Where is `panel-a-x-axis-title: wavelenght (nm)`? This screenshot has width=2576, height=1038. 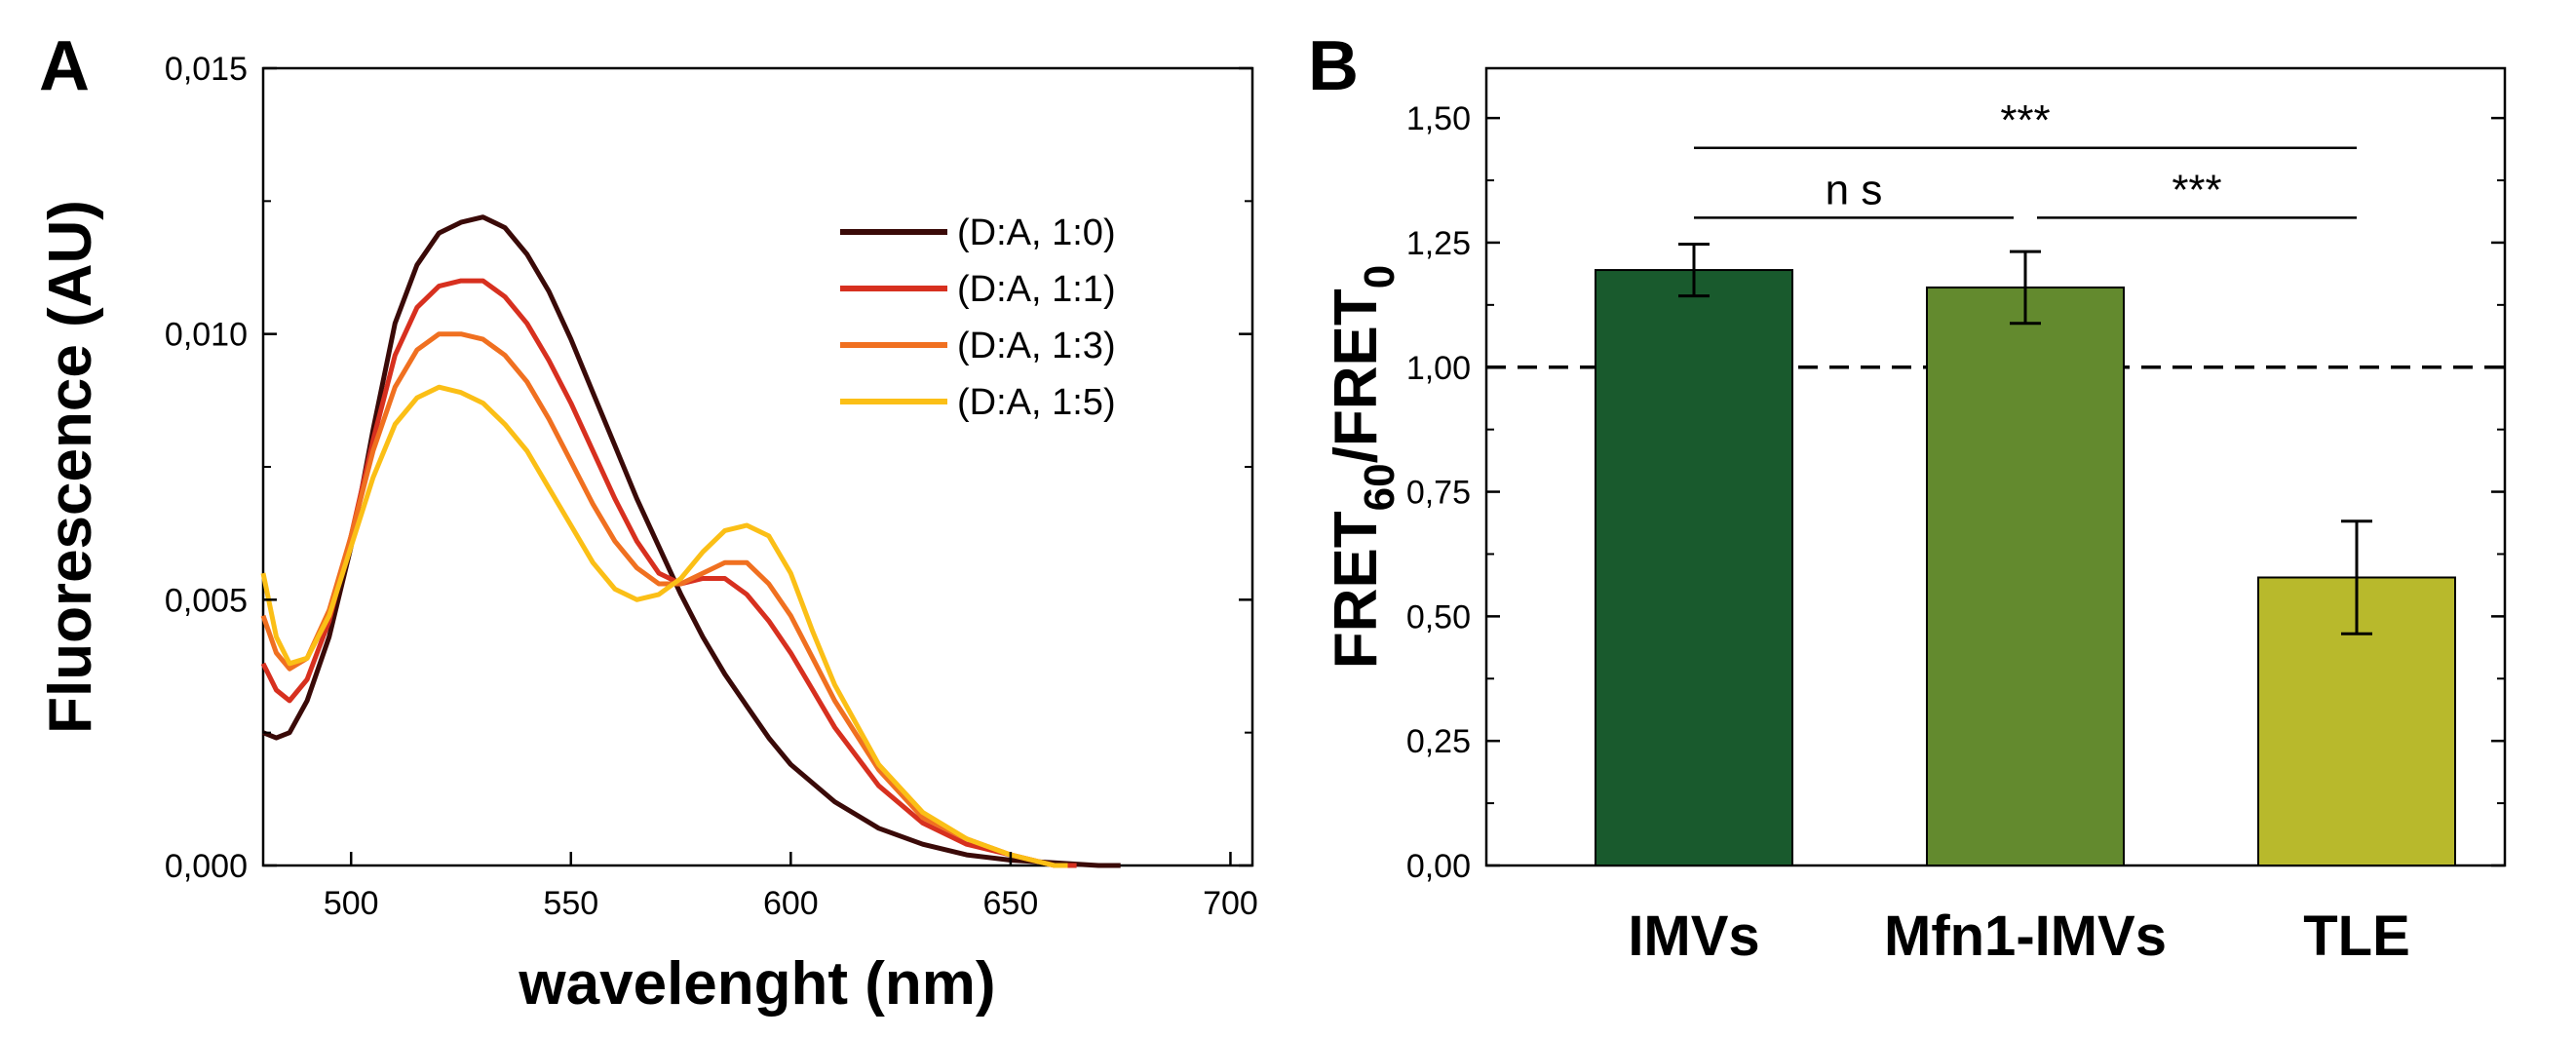
panel-a-x-axis-title: wavelenght (nm) is located at coordinates (756, 984).